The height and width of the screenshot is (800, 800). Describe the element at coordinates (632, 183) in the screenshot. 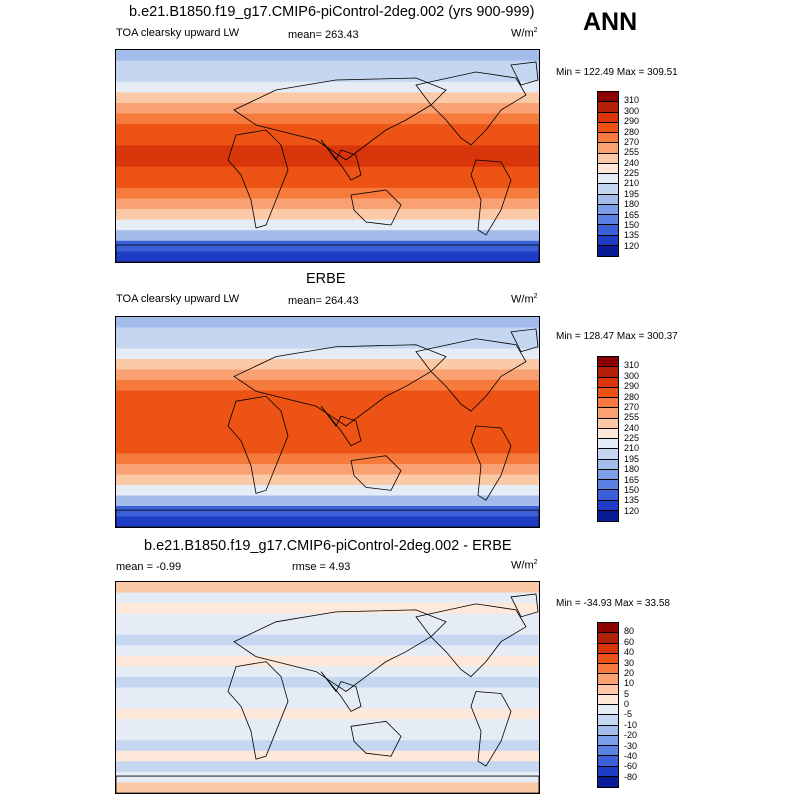

I see `colorbar-tick-label: 210` at that location.